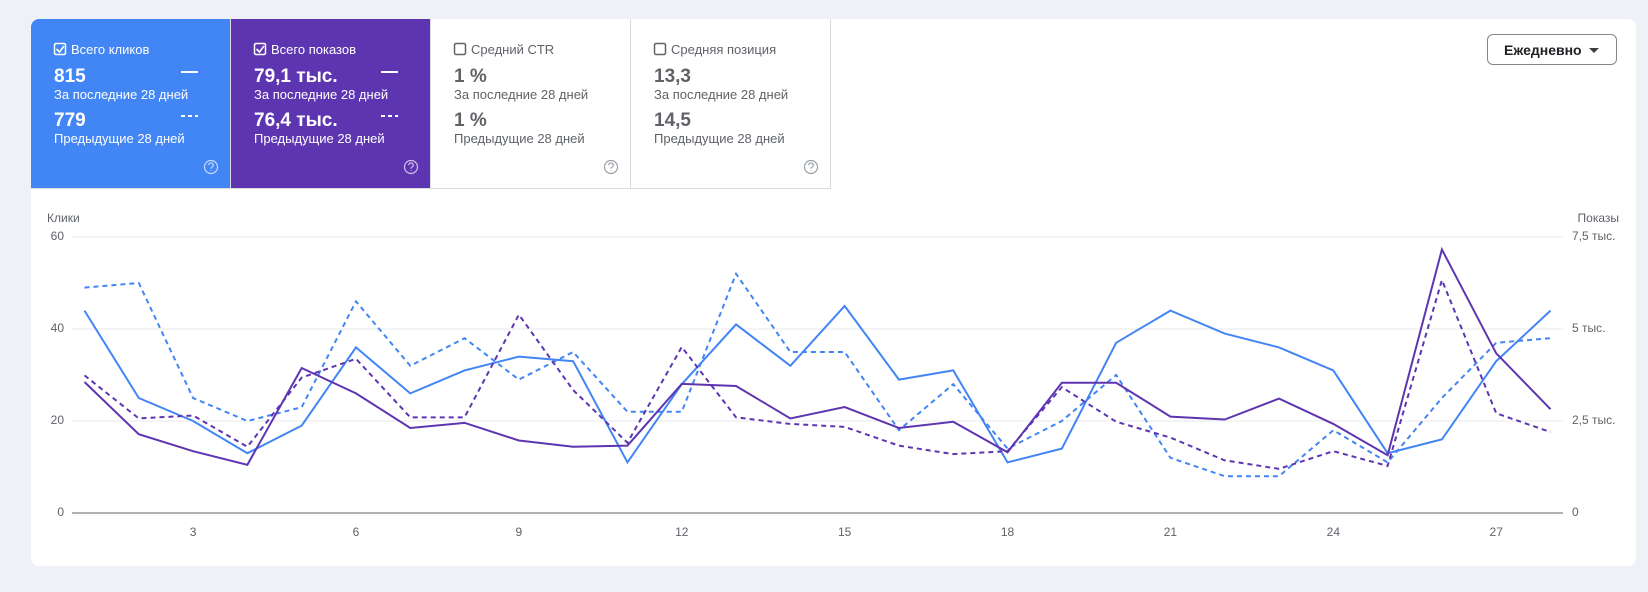 Image resolution: width=1648 pixels, height=592 pixels. What do you see at coordinates (1334, 532) in the screenshot?
I see `x-tick-label: 24` at bounding box center [1334, 532].